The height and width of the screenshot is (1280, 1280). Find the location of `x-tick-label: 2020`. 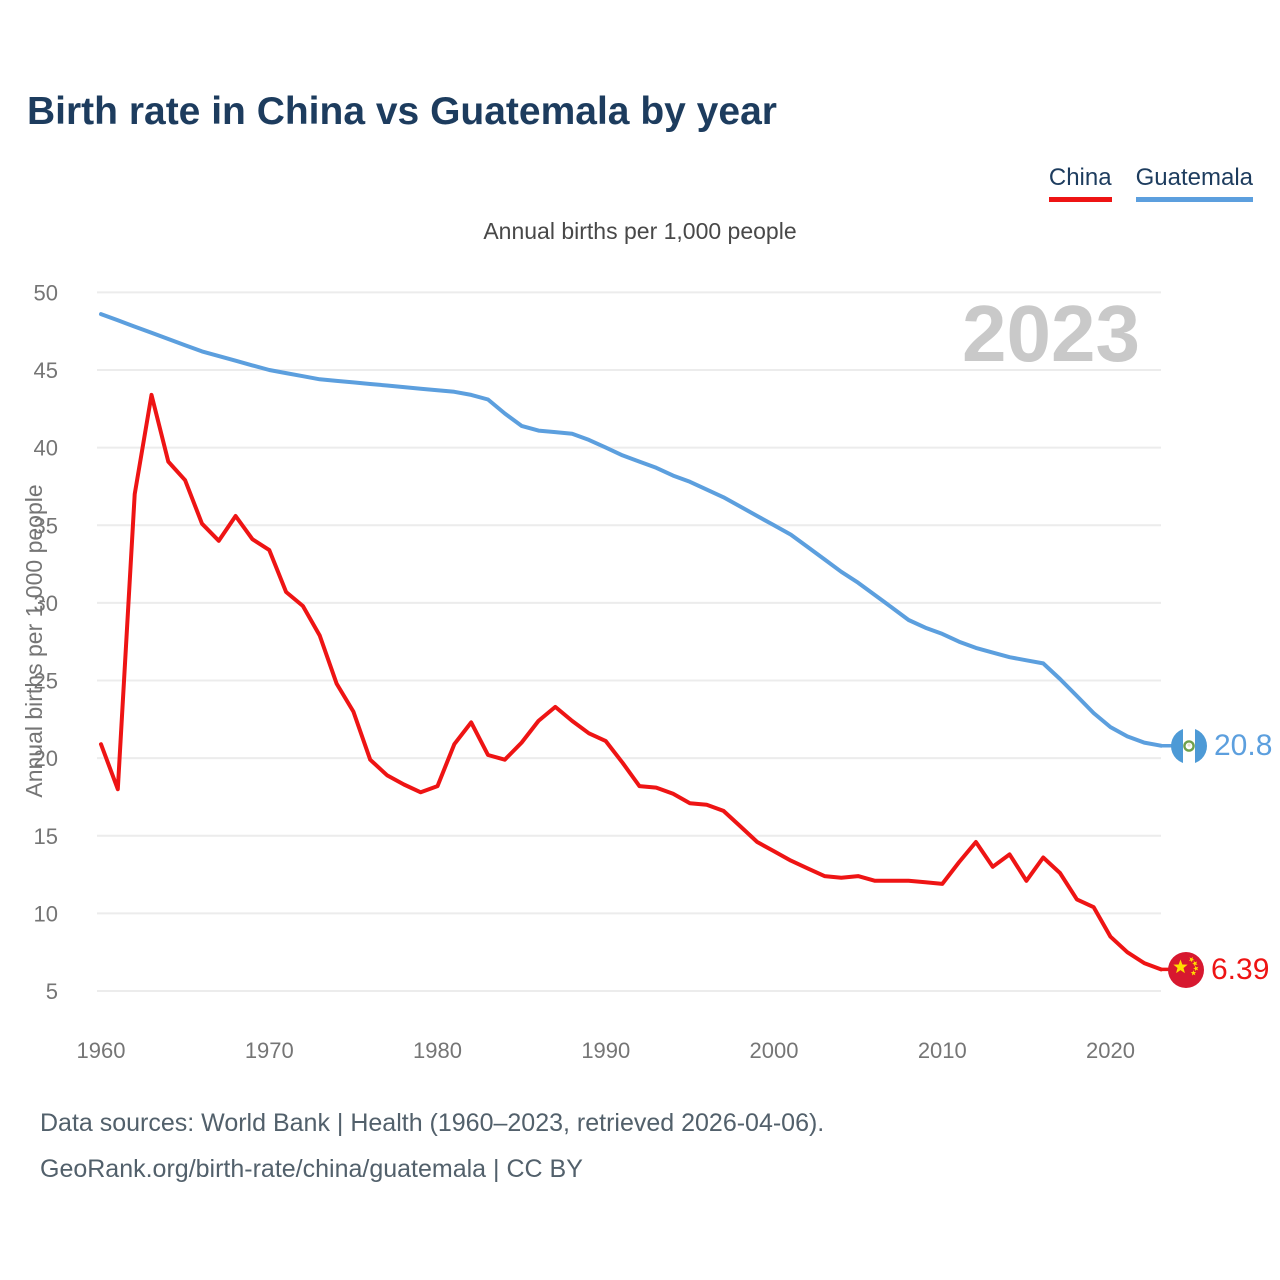

x-tick-label: 2020 is located at coordinates (1110, 1050).